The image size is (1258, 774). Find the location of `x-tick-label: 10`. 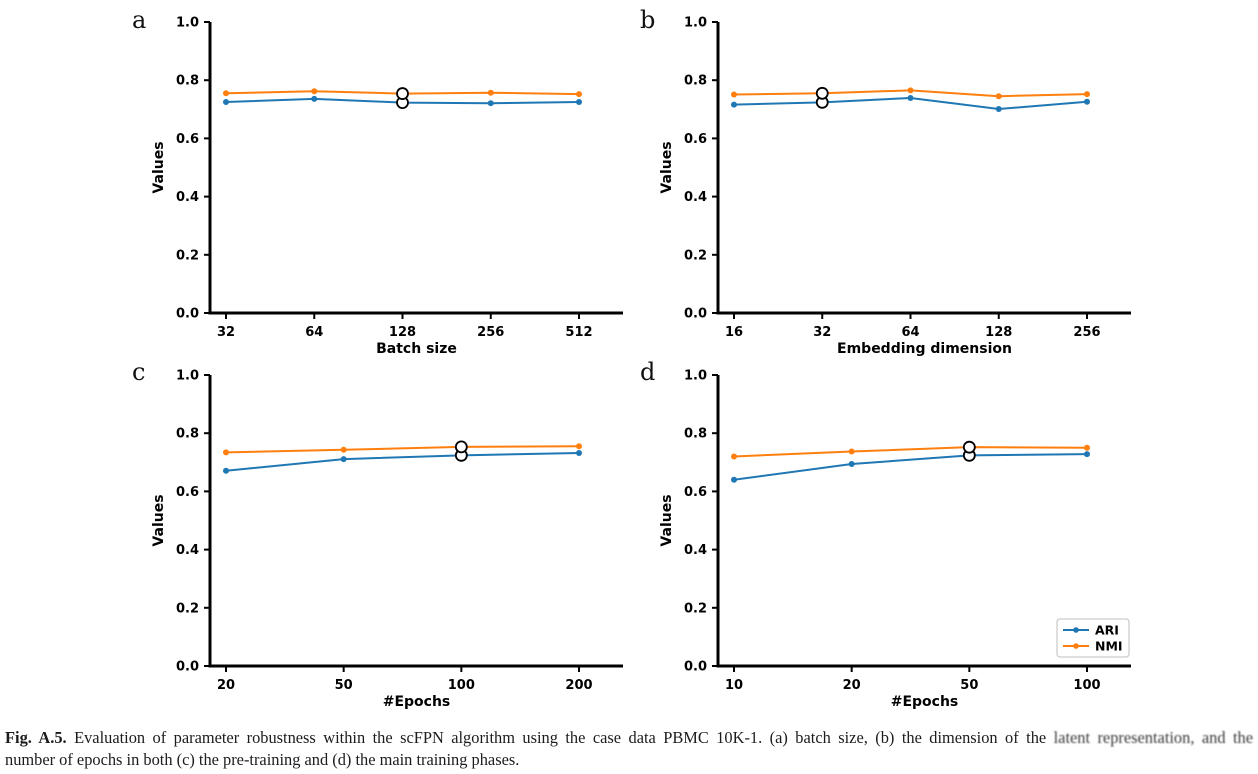

x-tick-label: 10 is located at coordinates (734, 685).